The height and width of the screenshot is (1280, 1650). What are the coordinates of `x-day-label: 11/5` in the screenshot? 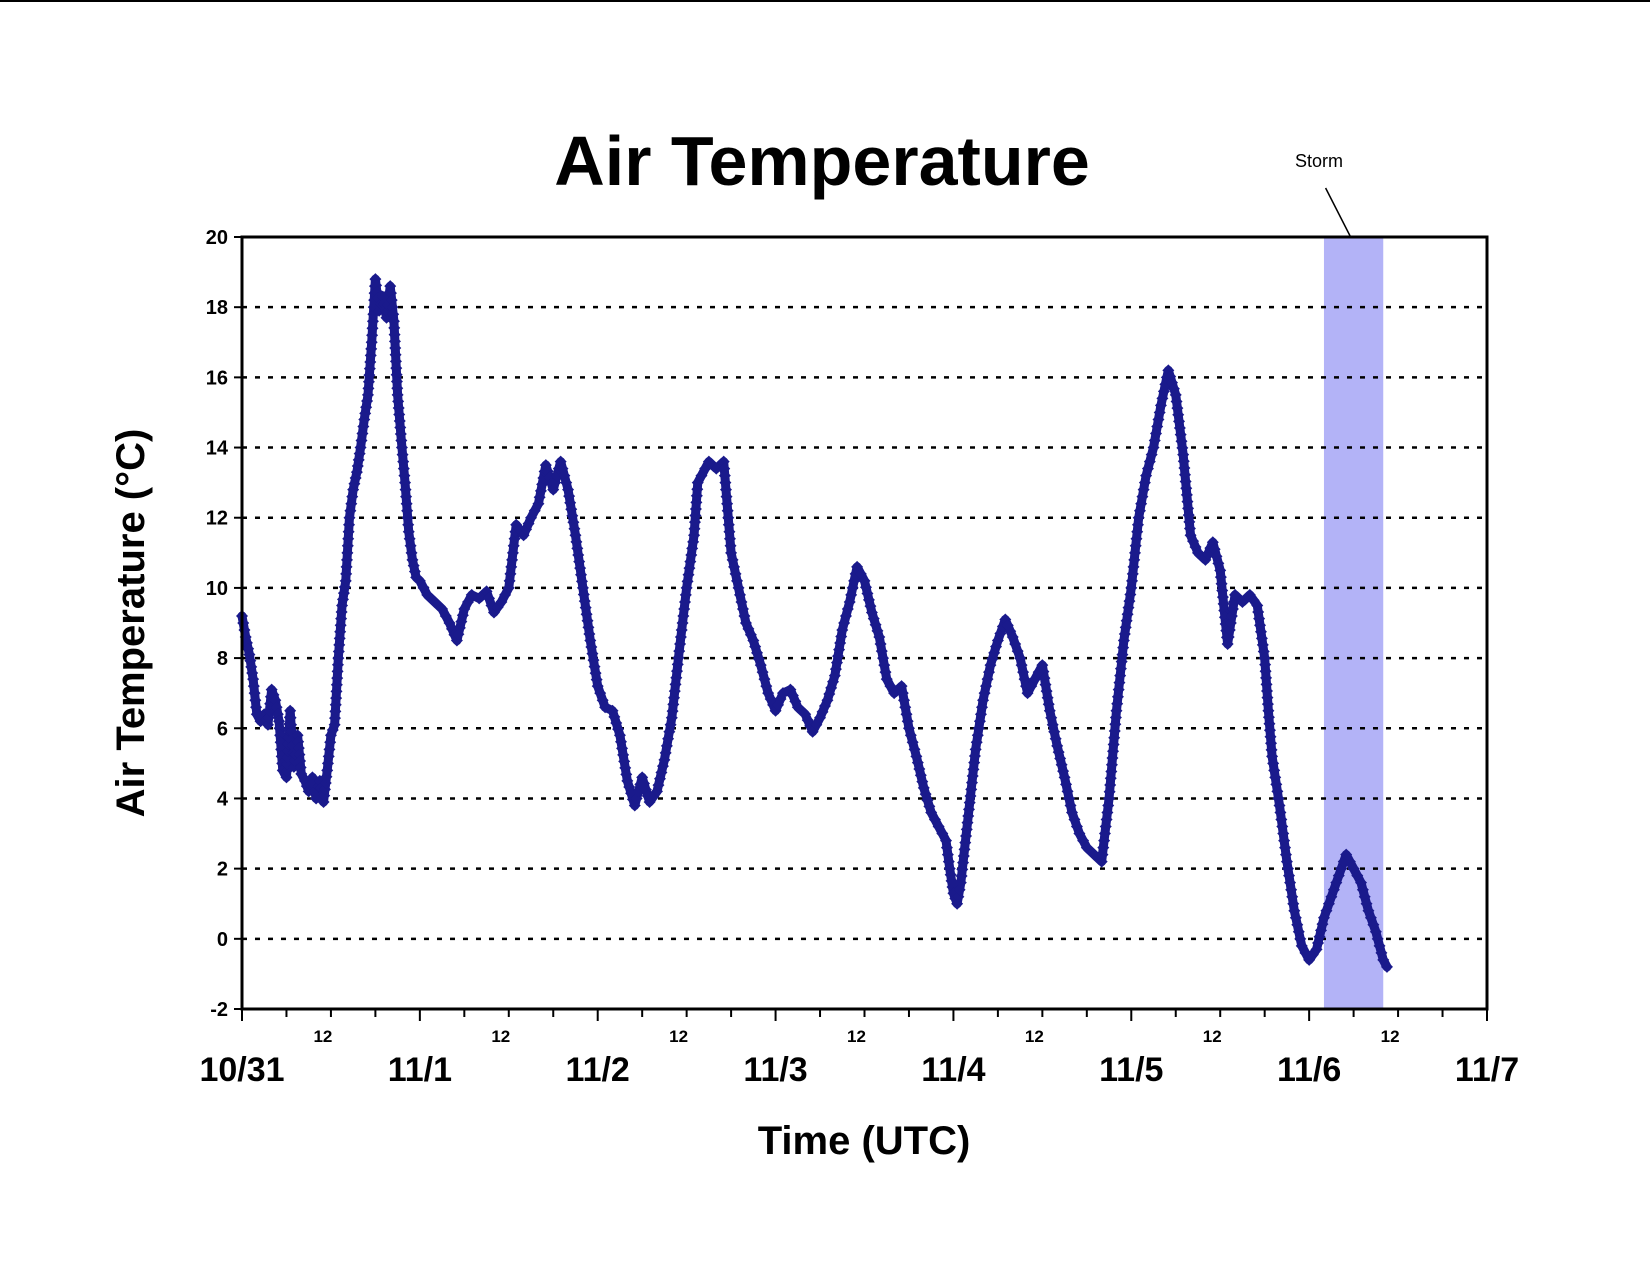 It's located at (1131, 1070).